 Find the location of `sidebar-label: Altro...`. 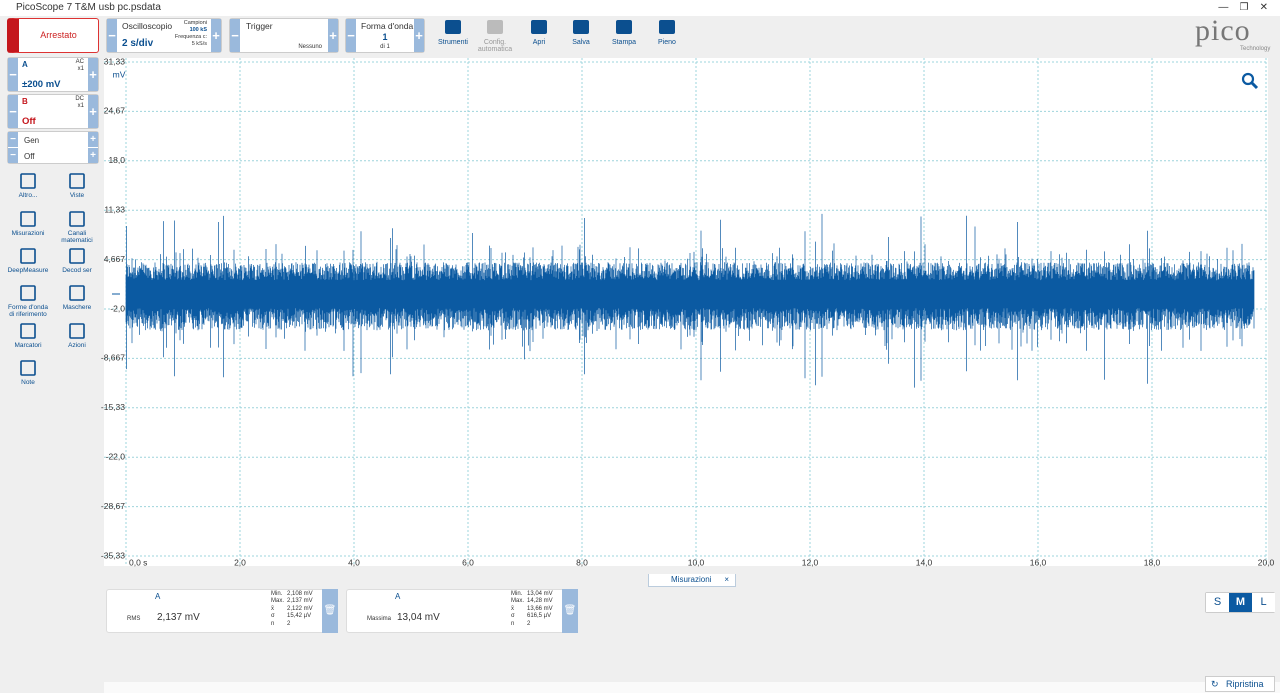

sidebar-label: Altro... is located at coordinates (28, 195).